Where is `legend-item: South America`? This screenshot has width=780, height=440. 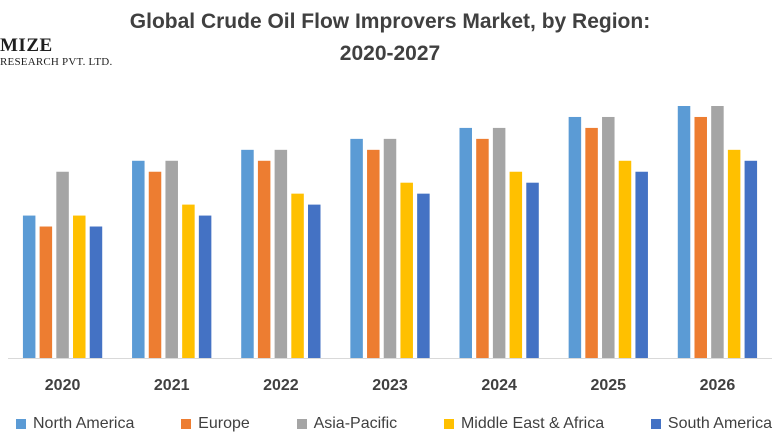 legend-item: South America is located at coordinates (711, 424).